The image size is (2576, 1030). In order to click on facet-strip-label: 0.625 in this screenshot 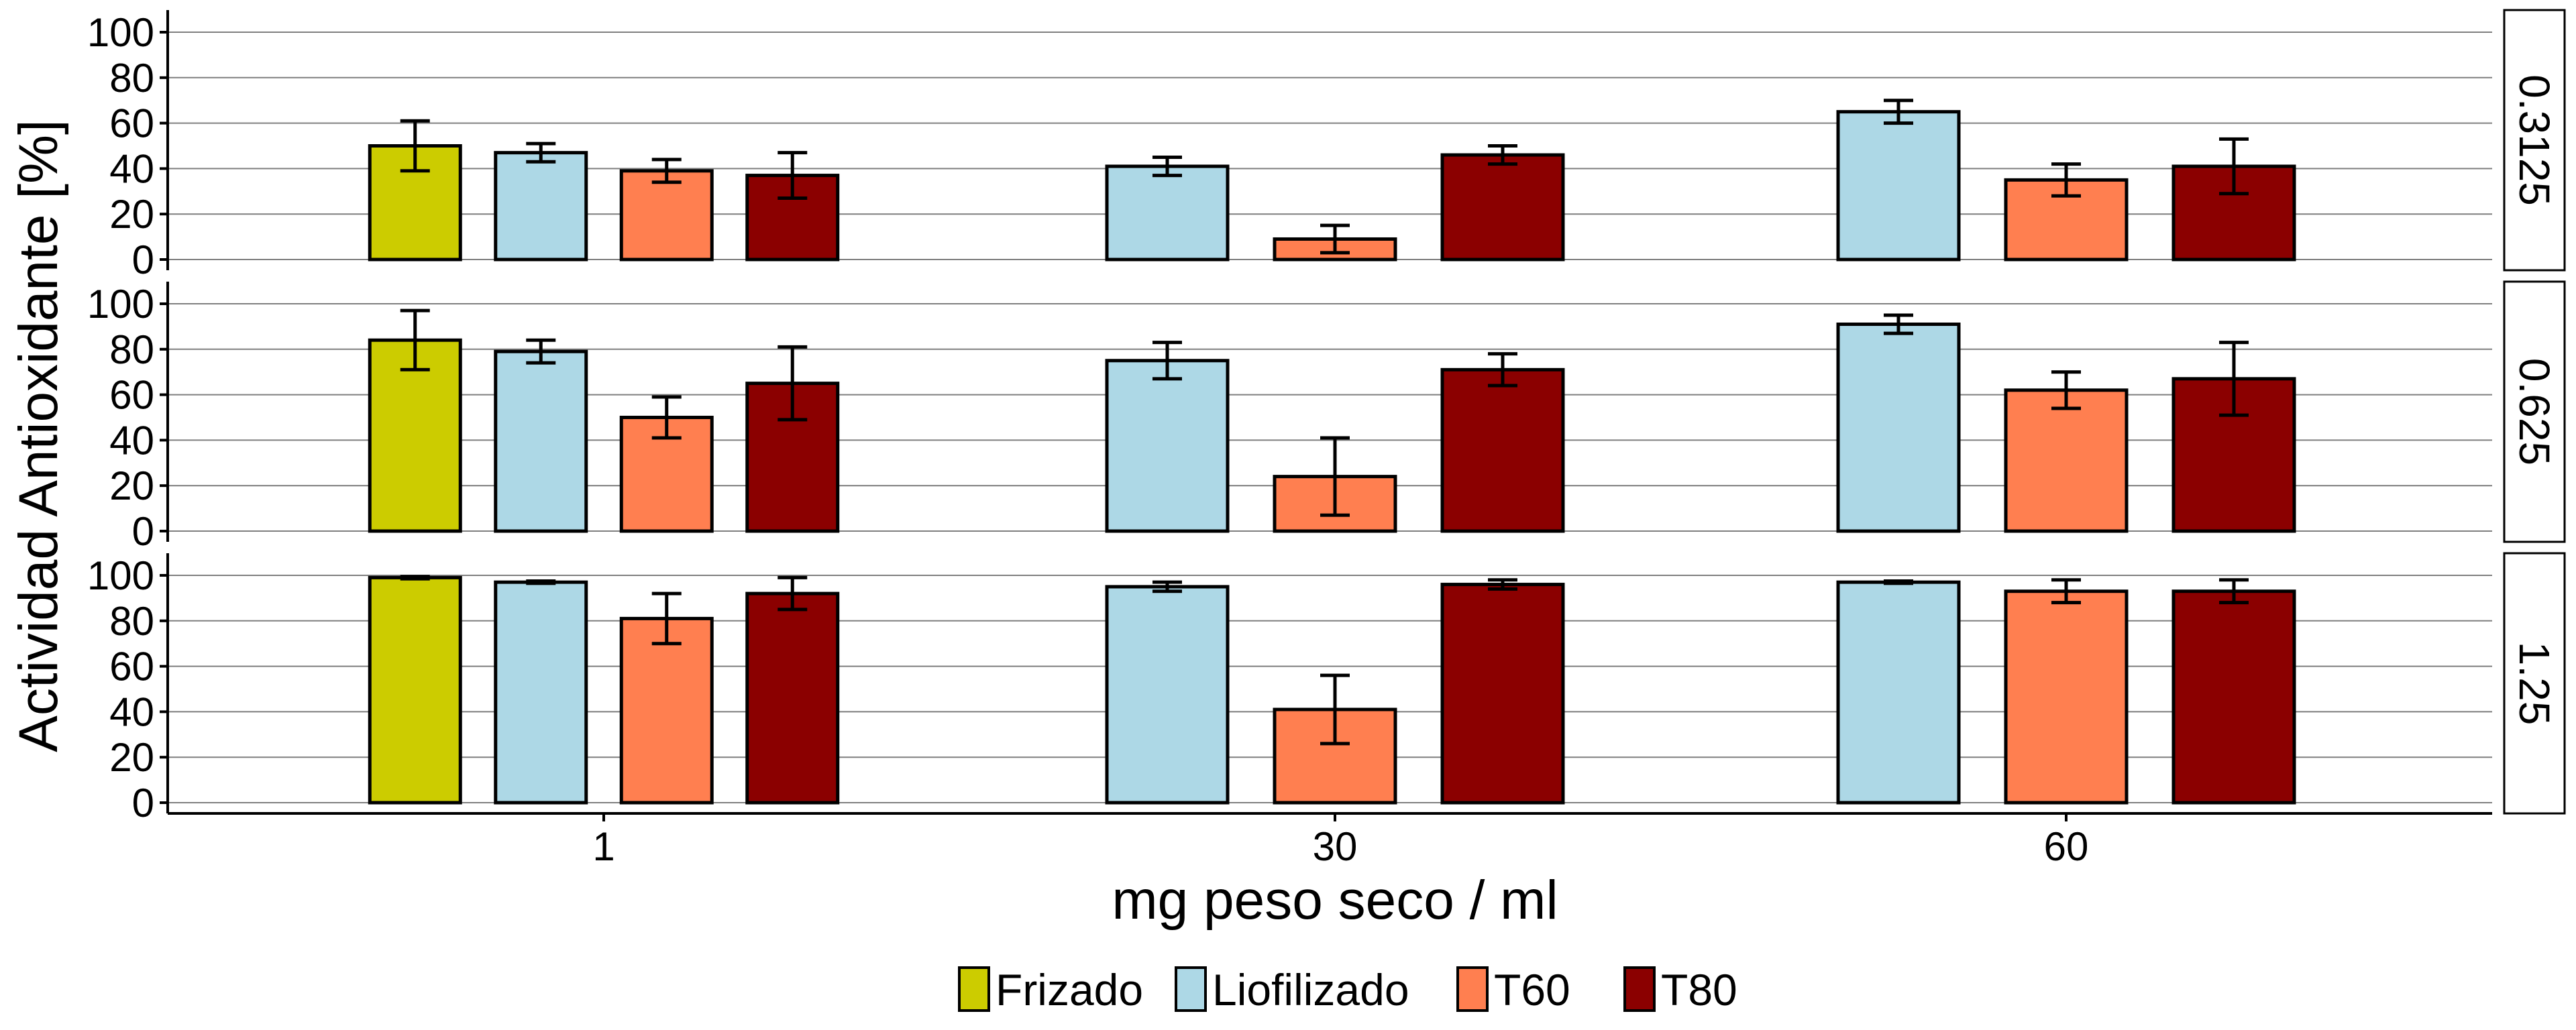, I will do `click(2534, 411)`.